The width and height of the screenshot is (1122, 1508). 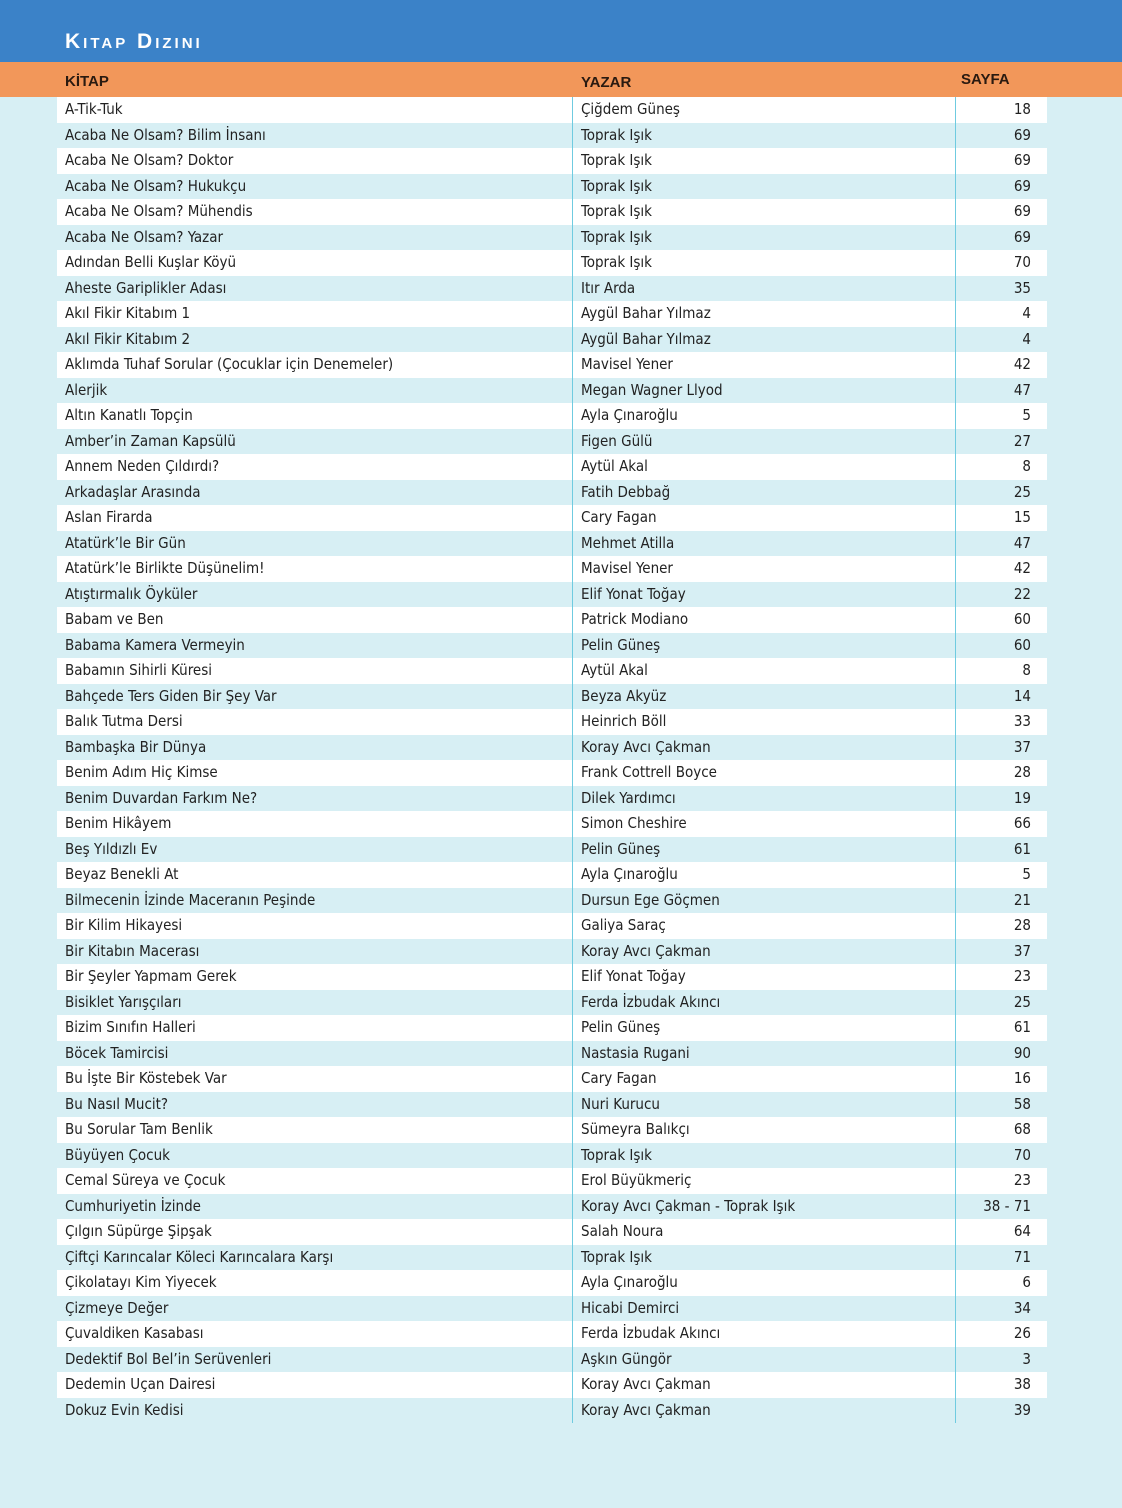 What do you see at coordinates (155, 644) in the screenshot?
I see `book-title-cell: Babama Kamera Vermeyin` at bounding box center [155, 644].